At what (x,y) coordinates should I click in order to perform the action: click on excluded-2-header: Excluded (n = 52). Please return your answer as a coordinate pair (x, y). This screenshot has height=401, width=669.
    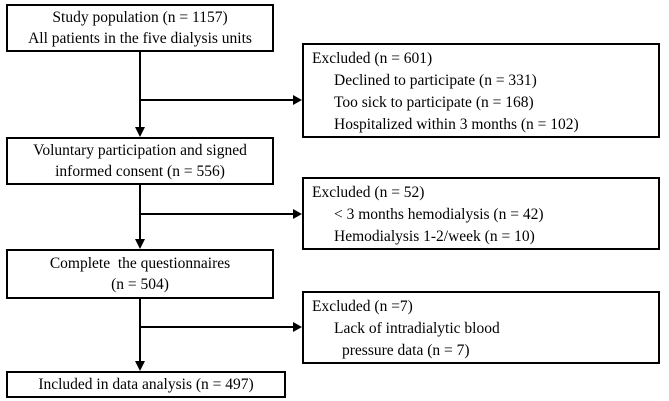
    Looking at the image, I should click on (368, 192).